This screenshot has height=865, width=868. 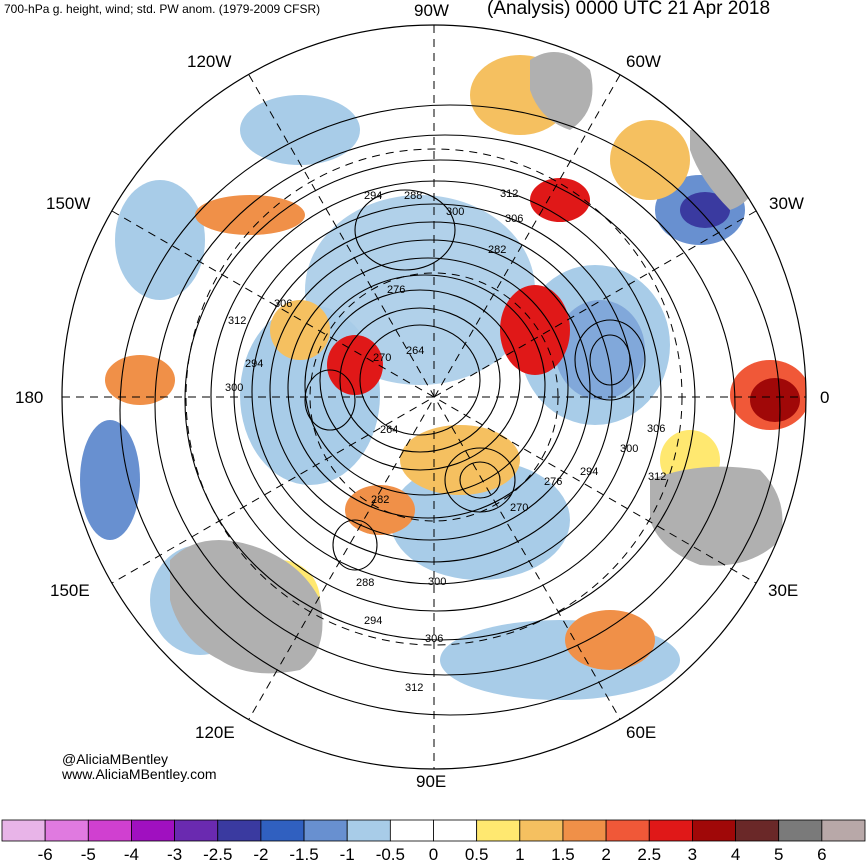 What do you see at coordinates (115, 759) in the screenshot?
I see `credit-handle: @AliciaMBentley` at bounding box center [115, 759].